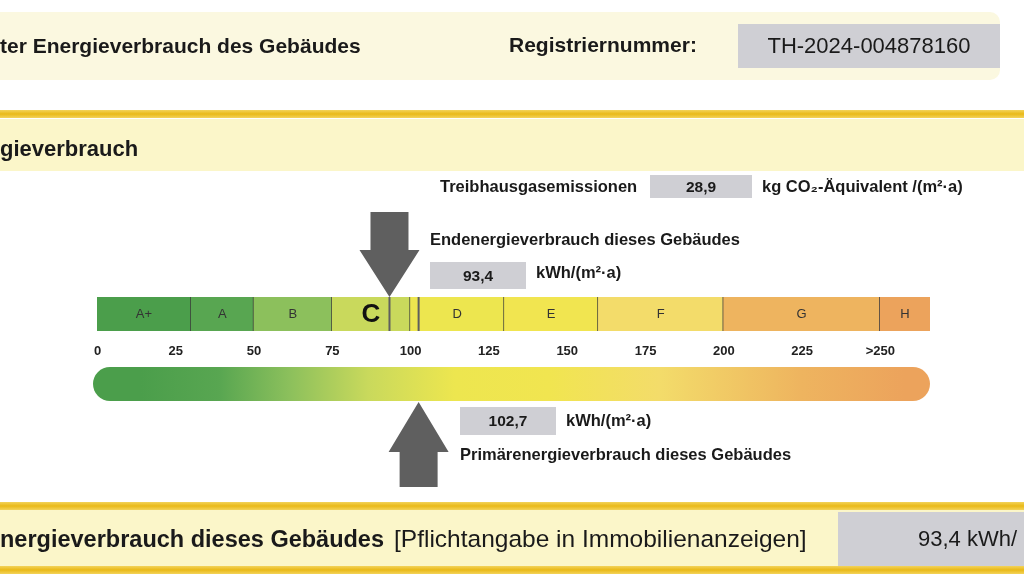 The height and width of the screenshot is (576, 1024). Describe the element at coordinates (802, 350) in the screenshot. I see `x-tick-label: 225` at that location.